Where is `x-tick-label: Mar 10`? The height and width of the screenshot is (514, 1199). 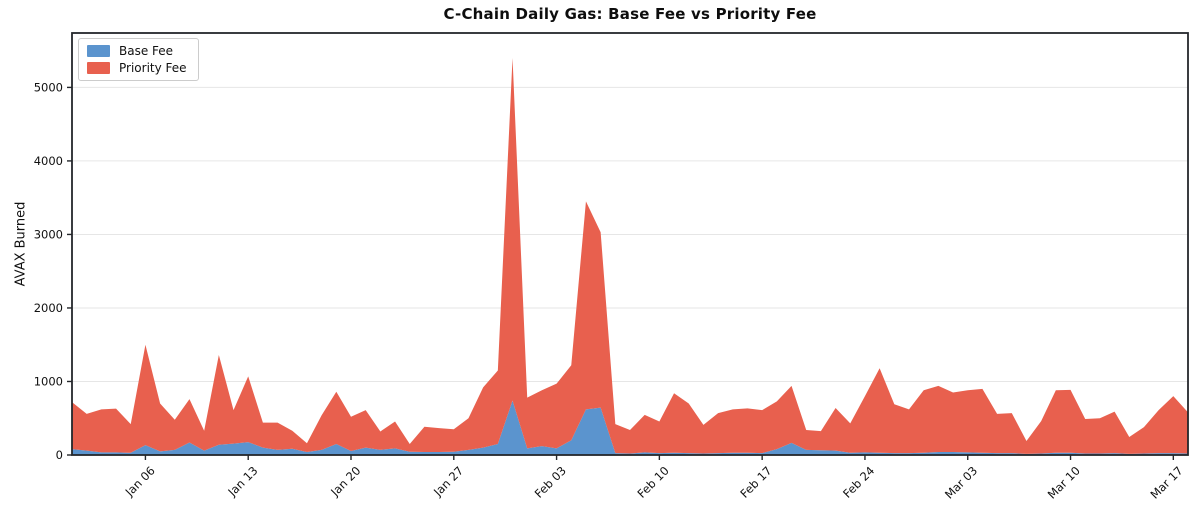
x-tick-label: Mar 10 is located at coordinates (1064, 482).